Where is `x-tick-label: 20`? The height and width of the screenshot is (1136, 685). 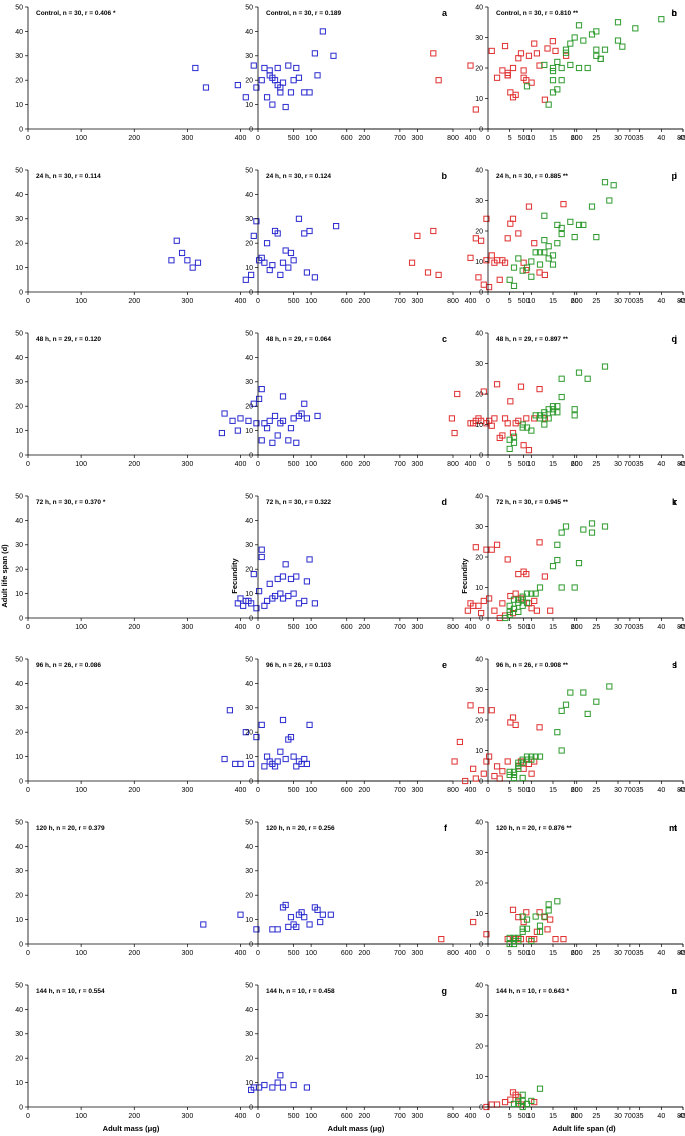
x-tick-label: 20 is located at coordinates (575, 627).